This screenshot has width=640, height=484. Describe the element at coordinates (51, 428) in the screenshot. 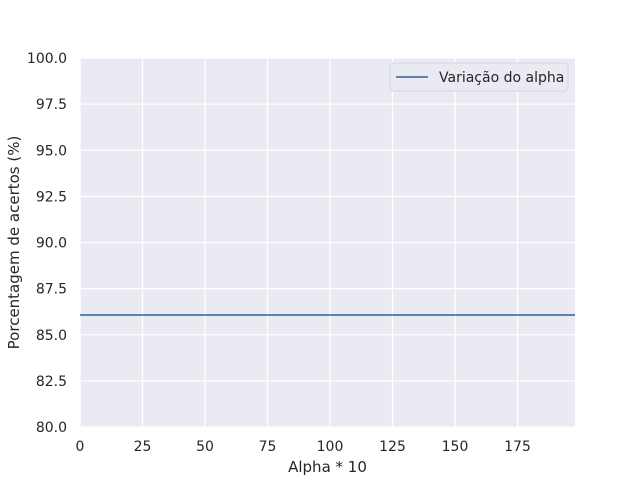

I see `y-tick-label: 80.0` at that location.